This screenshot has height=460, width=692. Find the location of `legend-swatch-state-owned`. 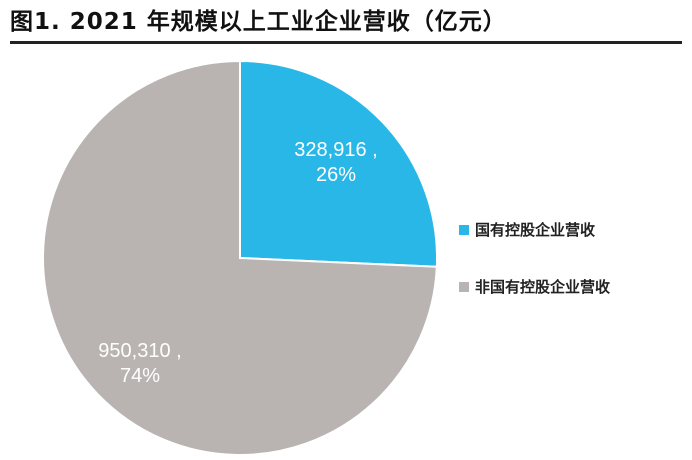

legend-swatch-state-owned is located at coordinates (464, 229).